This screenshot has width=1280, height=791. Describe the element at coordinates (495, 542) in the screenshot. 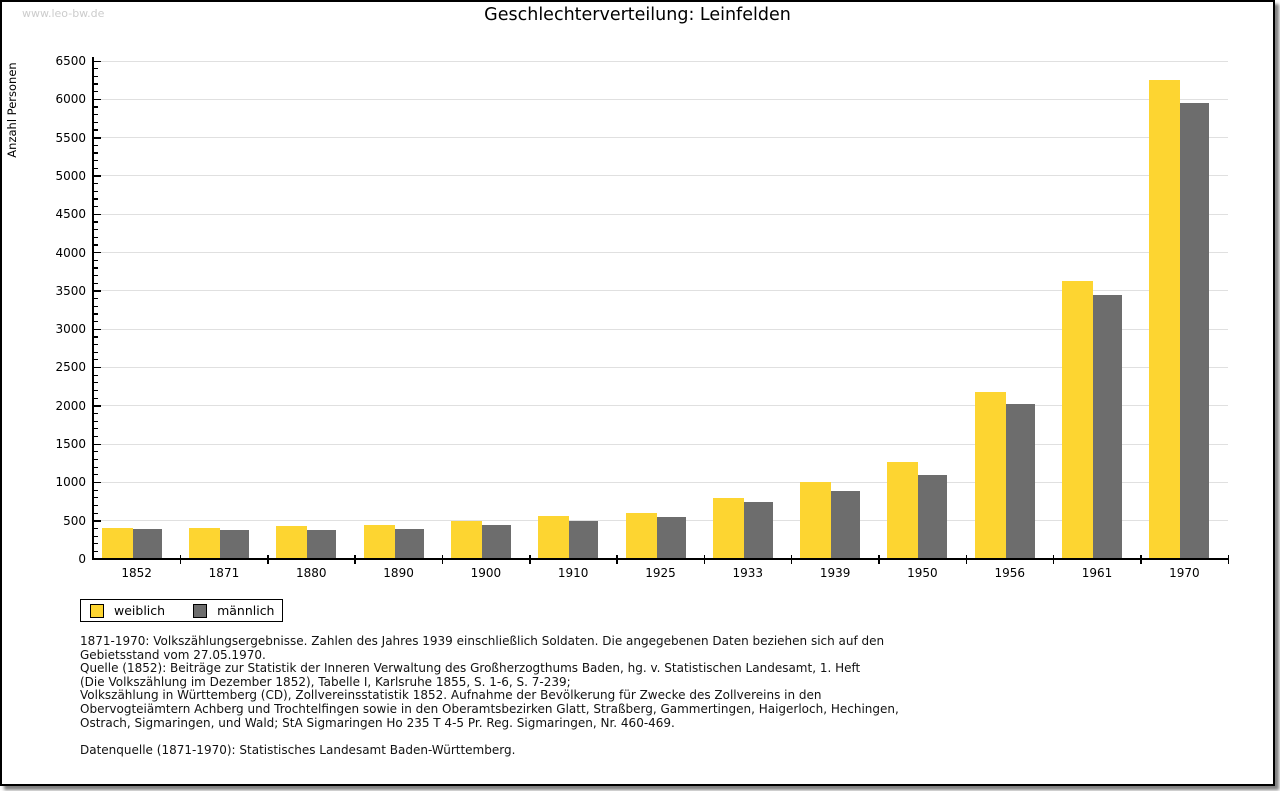

I see `bar-männlich-1900` at that location.